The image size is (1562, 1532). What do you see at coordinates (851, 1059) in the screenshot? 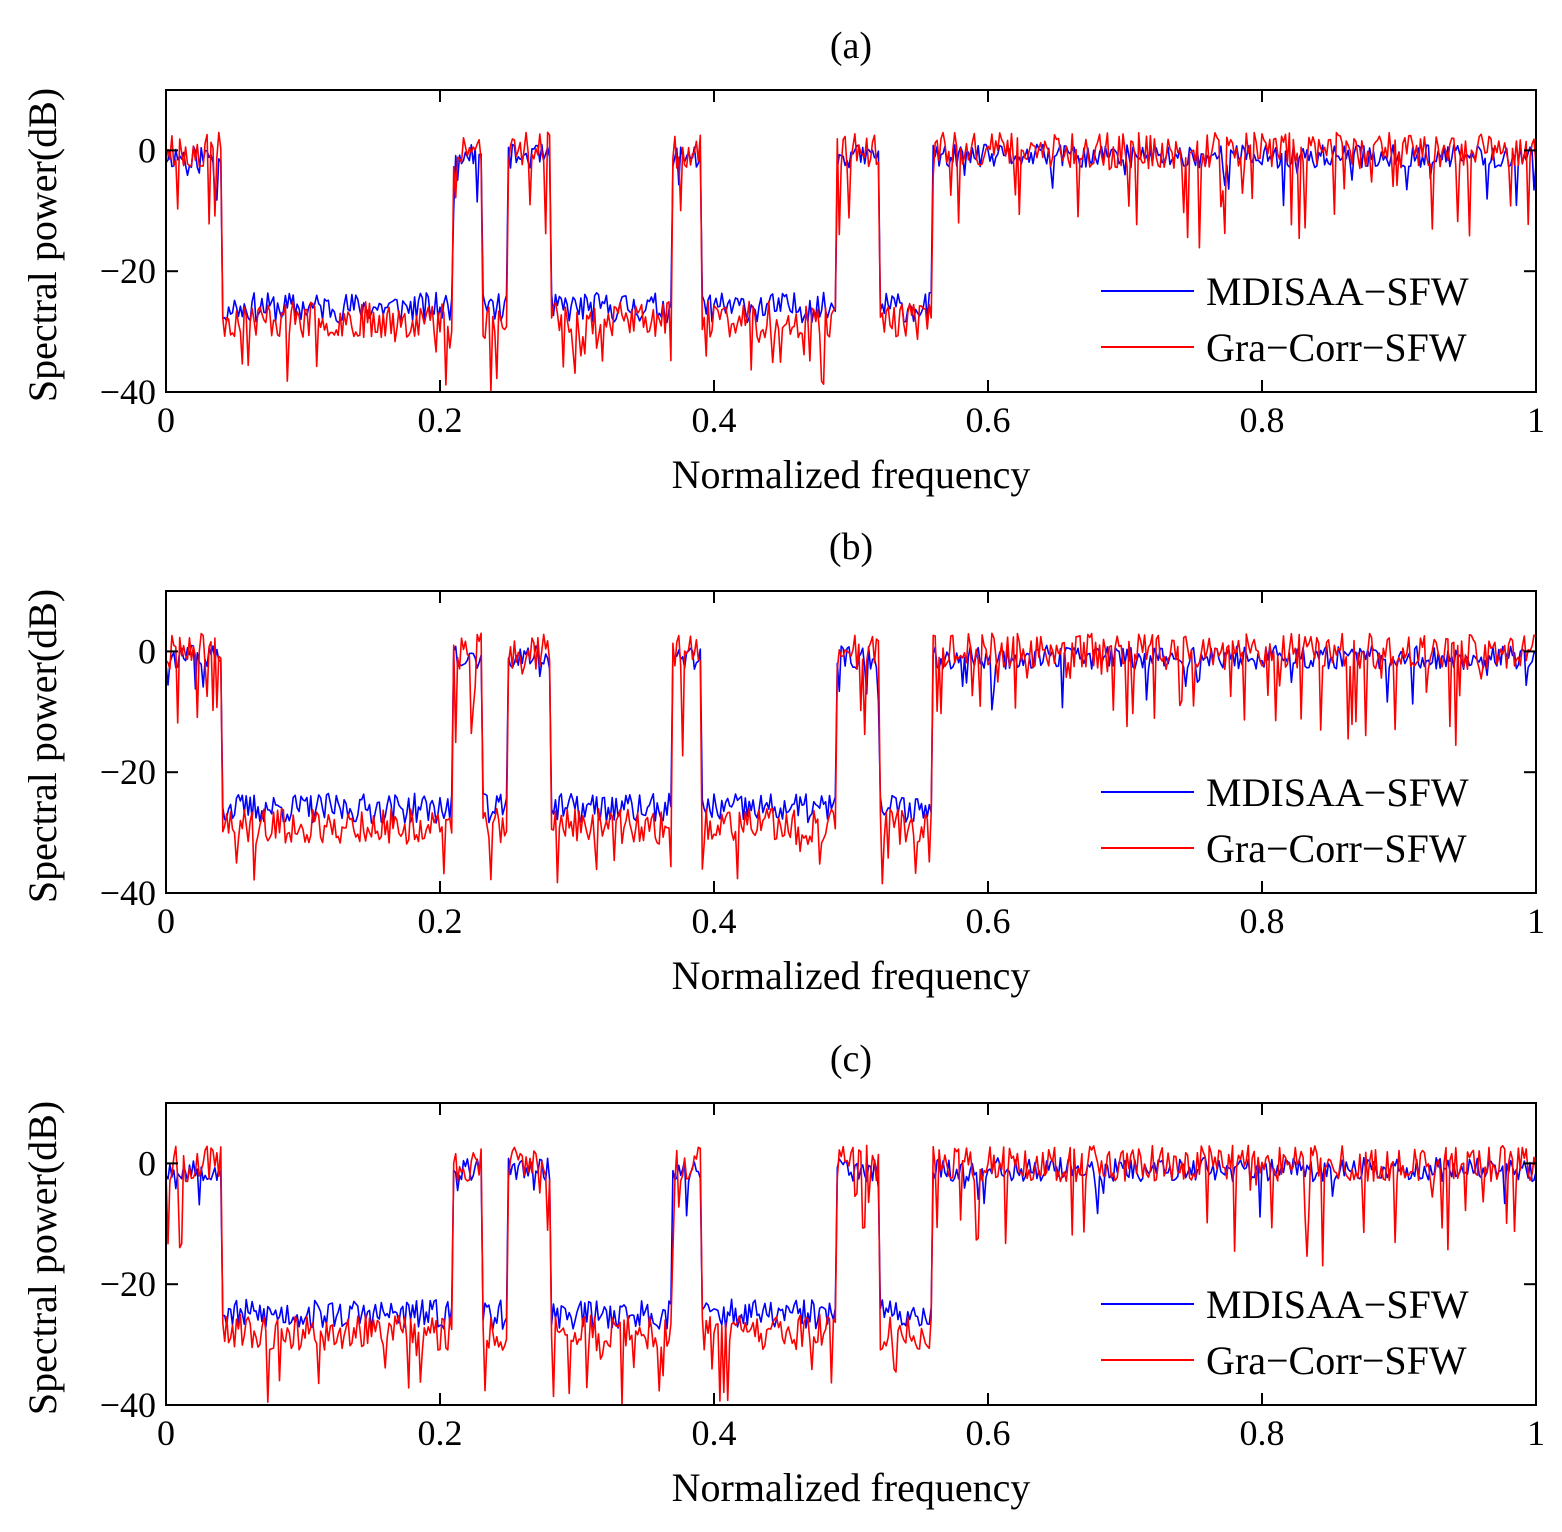
I see `chart-title: (c)` at bounding box center [851, 1059].